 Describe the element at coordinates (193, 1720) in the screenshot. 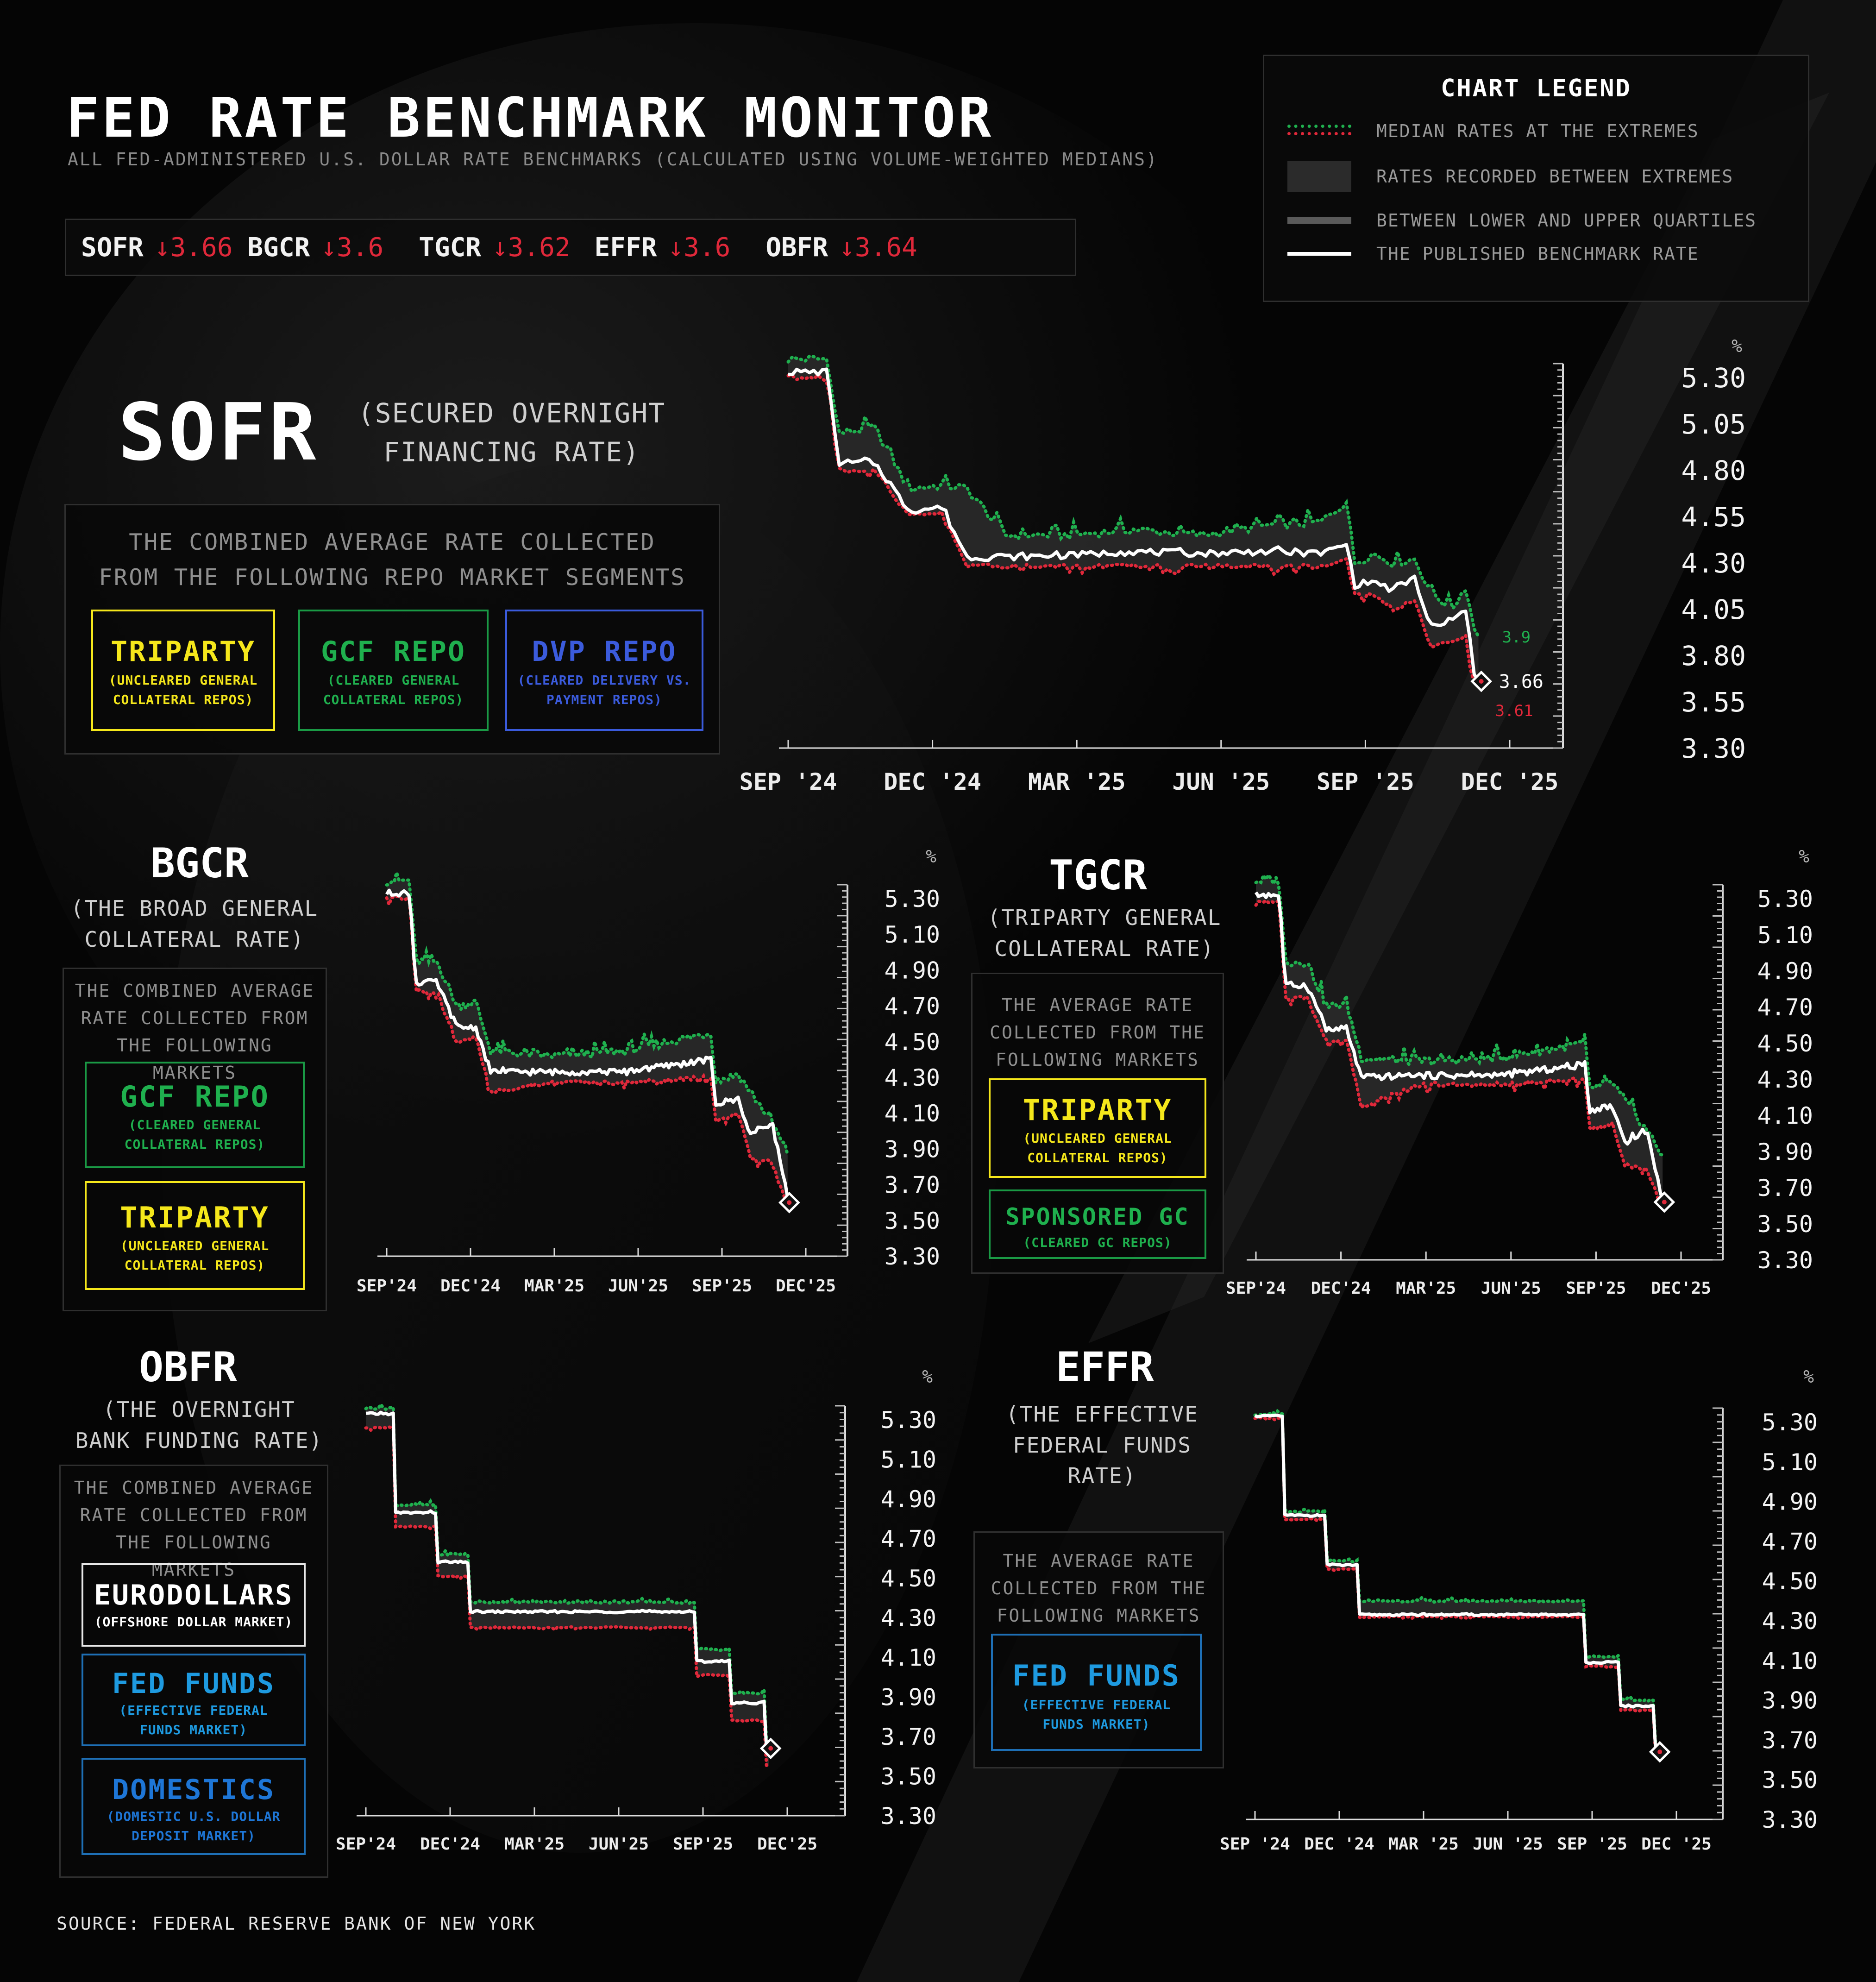

I see `segment-desc: (EFFECTIVE FEDERAL FUNDS MARKET)` at that location.